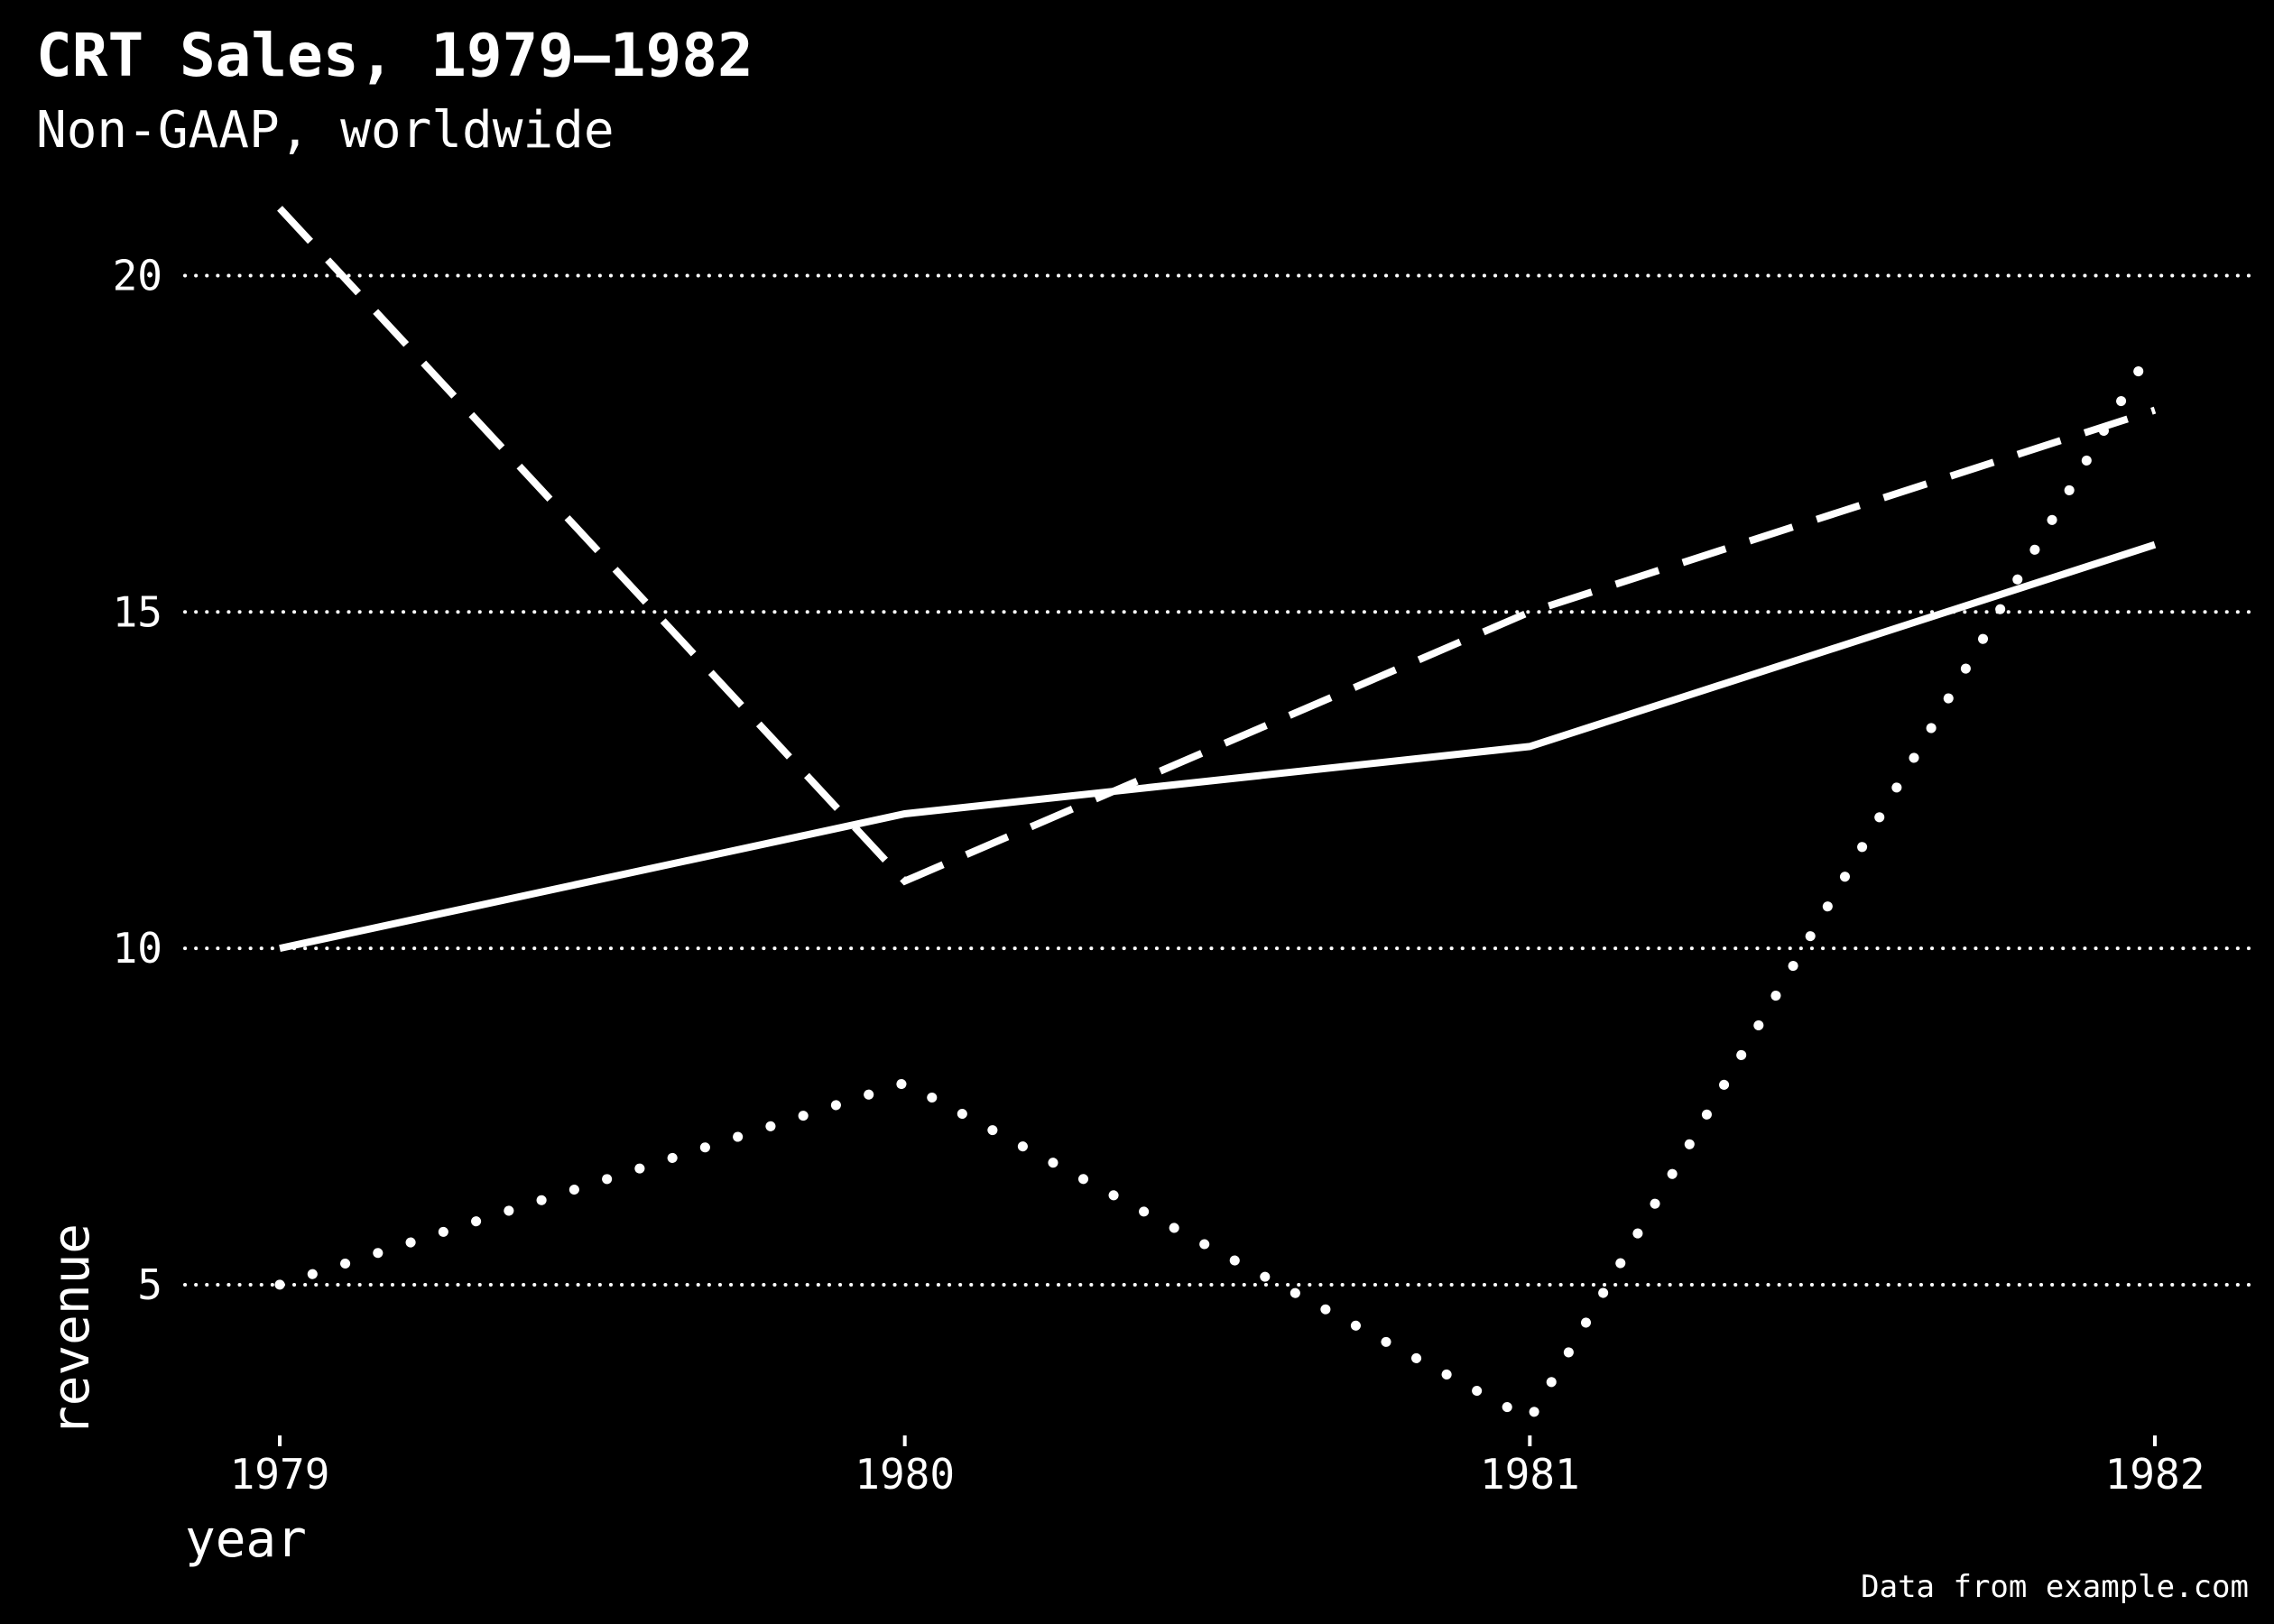 This screenshot has width=2274, height=1624. What do you see at coordinates (138, 276) in the screenshot?
I see `y-tick-label-20: 20` at bounding box center [138, 276].